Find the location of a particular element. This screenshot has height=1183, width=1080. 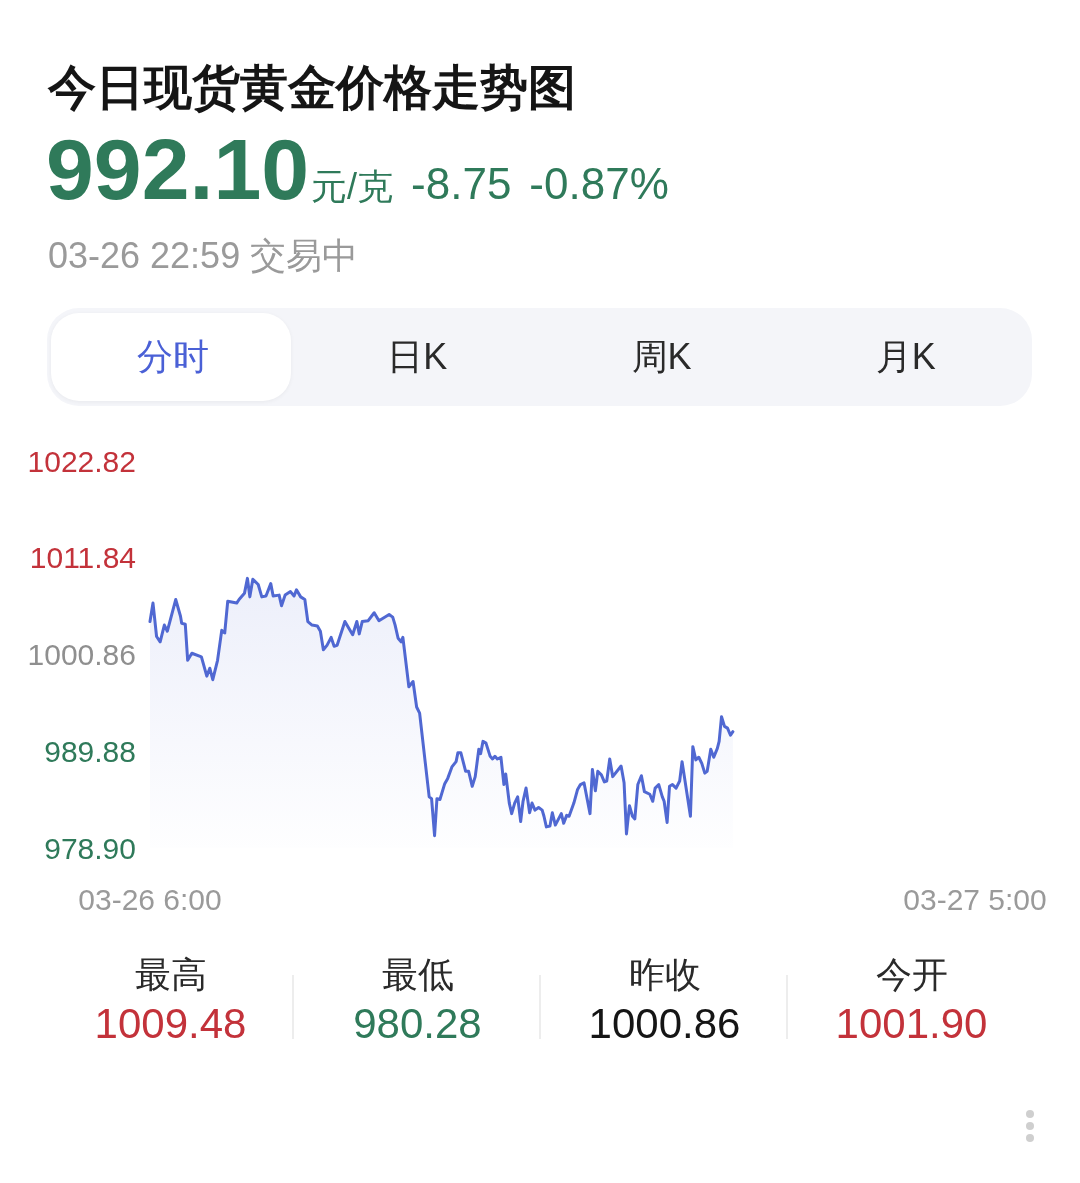

y-tick-label: 1022.82 is located at coordinates (81, 461).